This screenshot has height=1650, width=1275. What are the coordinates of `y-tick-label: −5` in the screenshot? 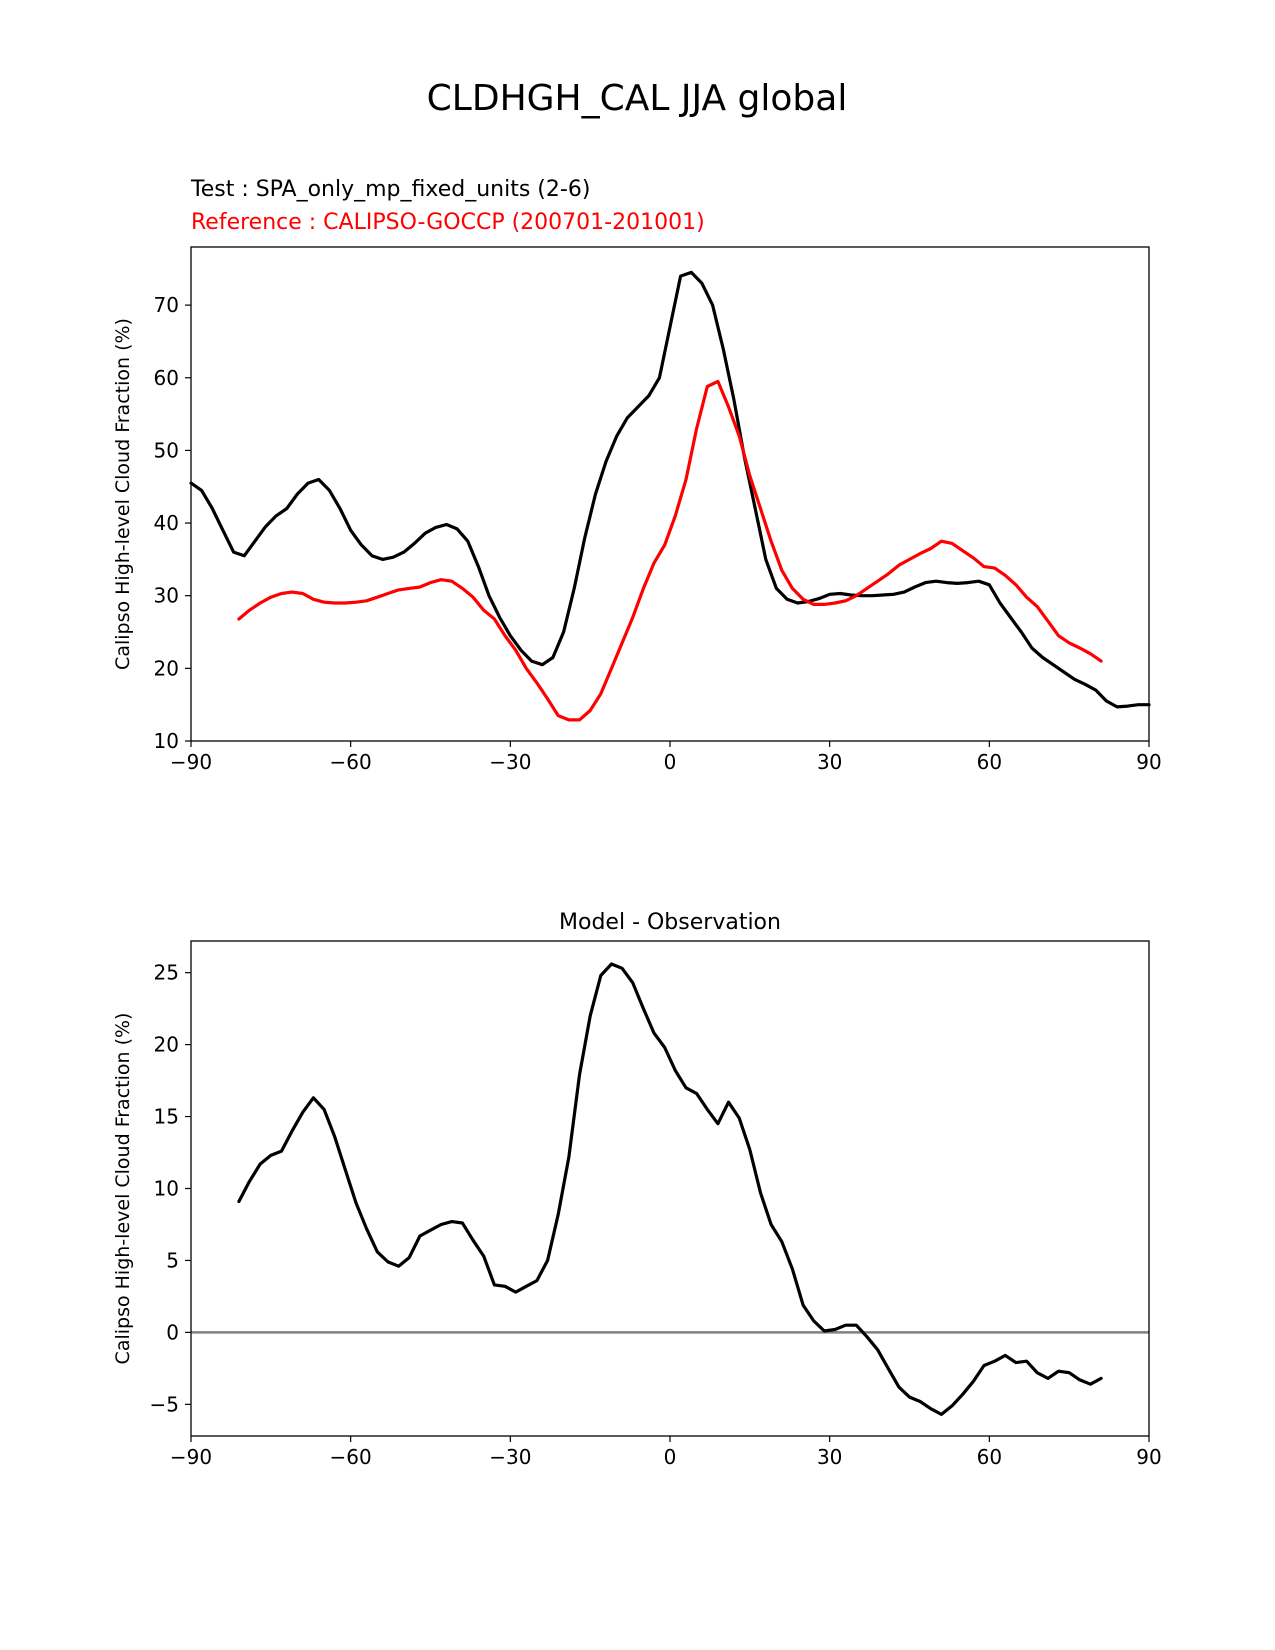 It's located at (164, 1404).